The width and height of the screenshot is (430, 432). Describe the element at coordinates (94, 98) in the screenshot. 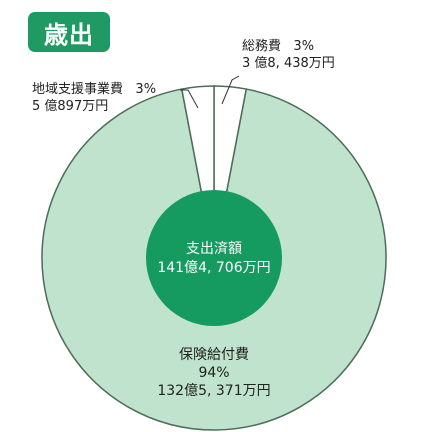

I see `label-chiiki: 地域支援事業費 3% 5 億897万円` at that location.